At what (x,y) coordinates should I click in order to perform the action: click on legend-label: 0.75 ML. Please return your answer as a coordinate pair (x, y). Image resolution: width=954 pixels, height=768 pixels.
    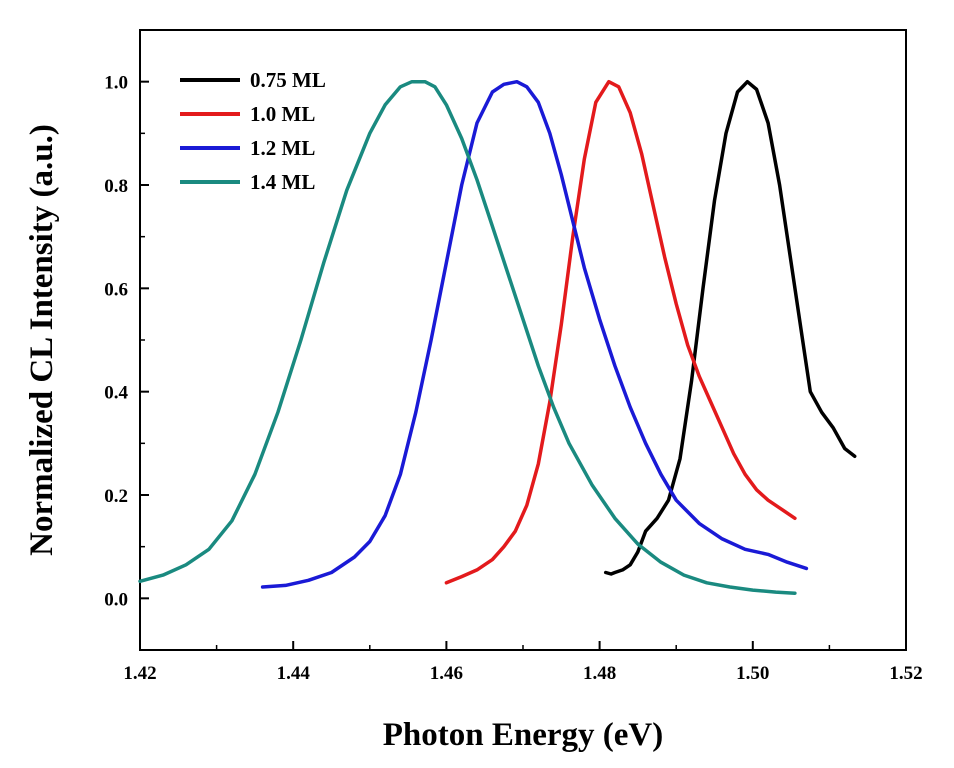
    Looking at the image, I should click on (288, 80).